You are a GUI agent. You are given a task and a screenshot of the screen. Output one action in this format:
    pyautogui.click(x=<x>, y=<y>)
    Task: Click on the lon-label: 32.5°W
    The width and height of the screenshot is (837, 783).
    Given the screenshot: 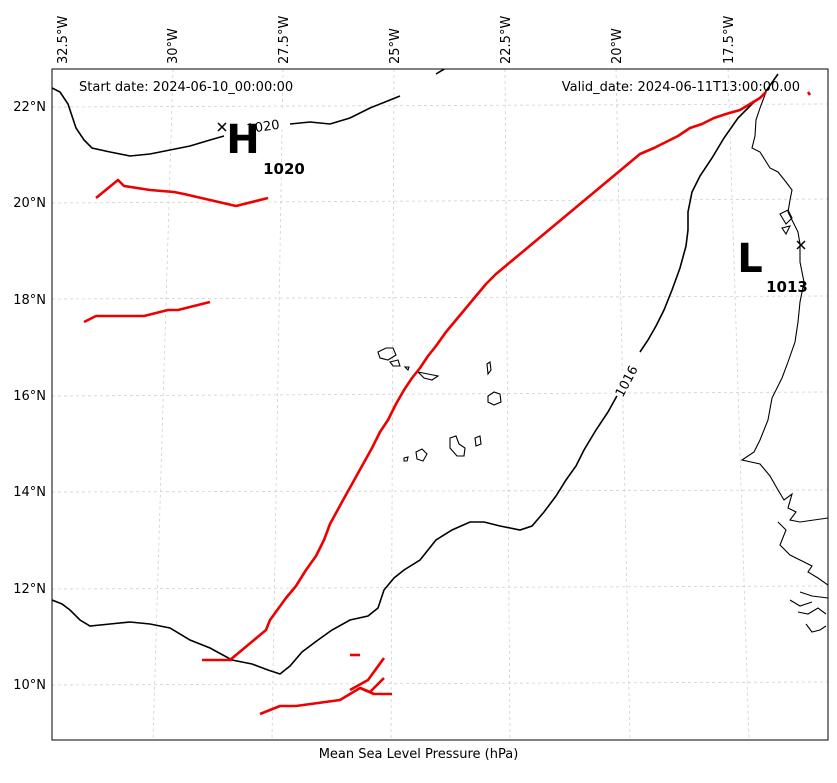 What is the action you would take?
    pyautogui.click(x=63, y=40)
    